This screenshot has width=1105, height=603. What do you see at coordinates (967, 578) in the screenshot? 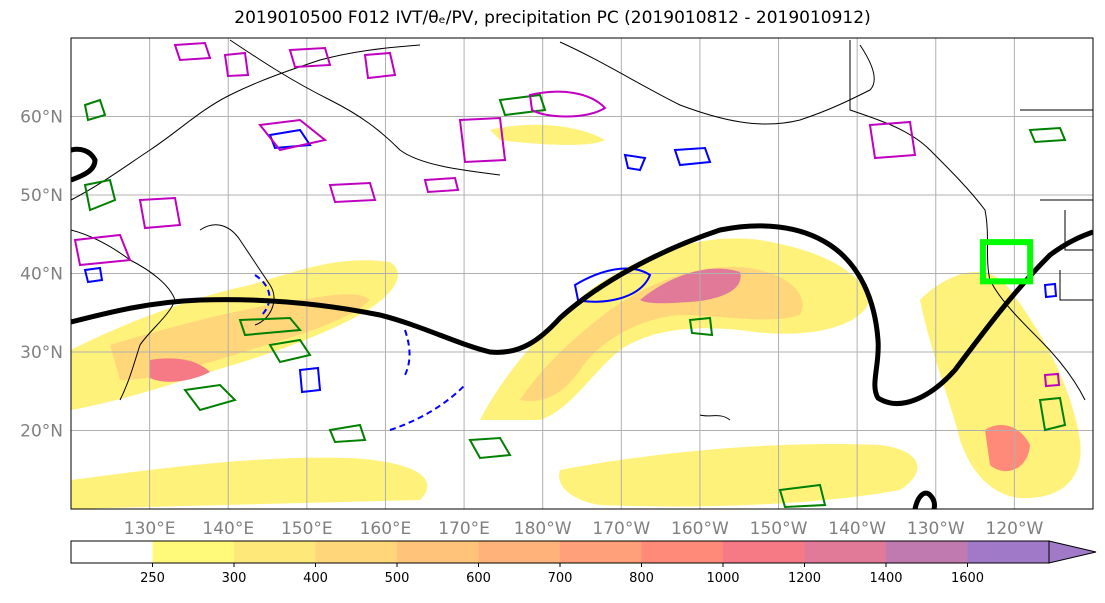
I see `colorbar-label: 1600` at bounding box center [967, 578].